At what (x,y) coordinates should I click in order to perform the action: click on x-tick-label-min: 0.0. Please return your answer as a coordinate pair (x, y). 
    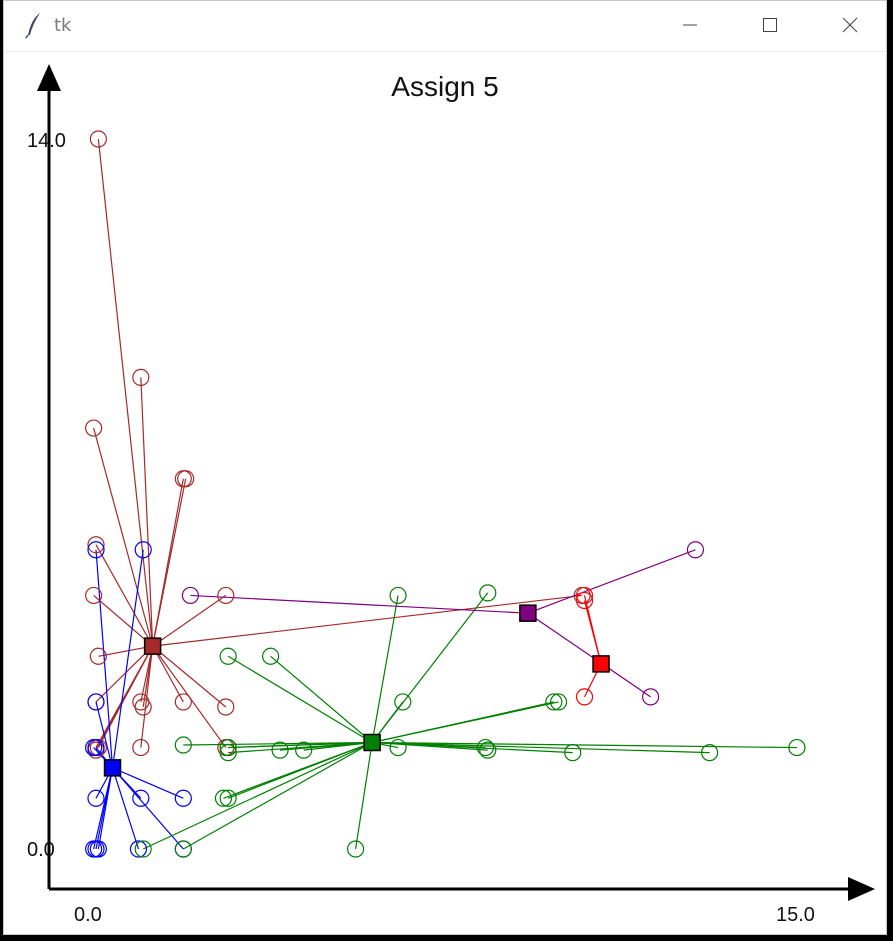
    Looking at the image, I should click on (88, 915).